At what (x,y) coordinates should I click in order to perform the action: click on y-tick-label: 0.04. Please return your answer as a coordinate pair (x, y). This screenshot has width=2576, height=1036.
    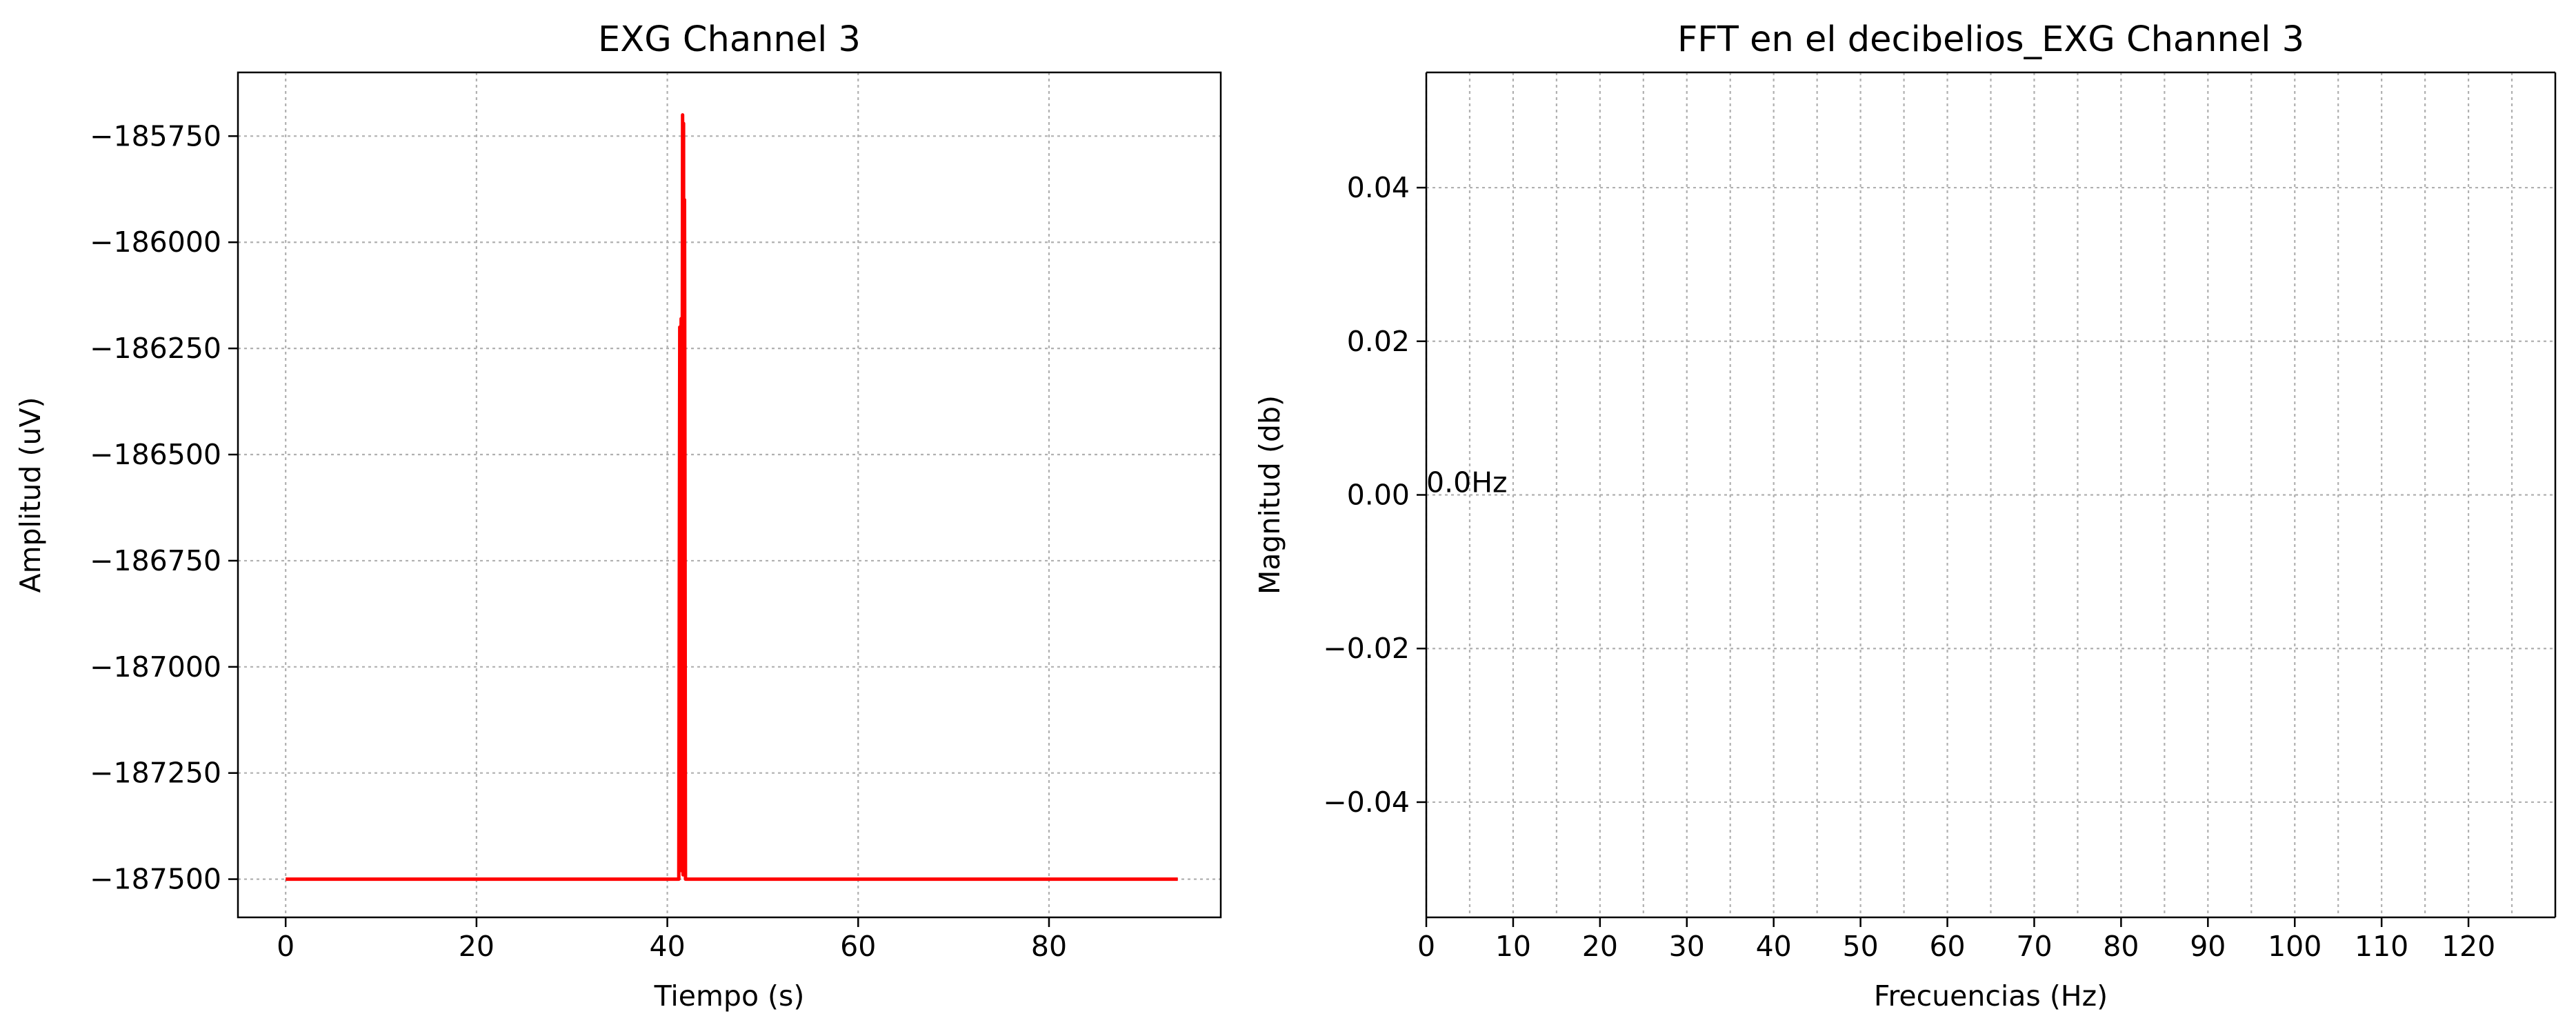
    Looking at the image, I should click on (1378, 188).